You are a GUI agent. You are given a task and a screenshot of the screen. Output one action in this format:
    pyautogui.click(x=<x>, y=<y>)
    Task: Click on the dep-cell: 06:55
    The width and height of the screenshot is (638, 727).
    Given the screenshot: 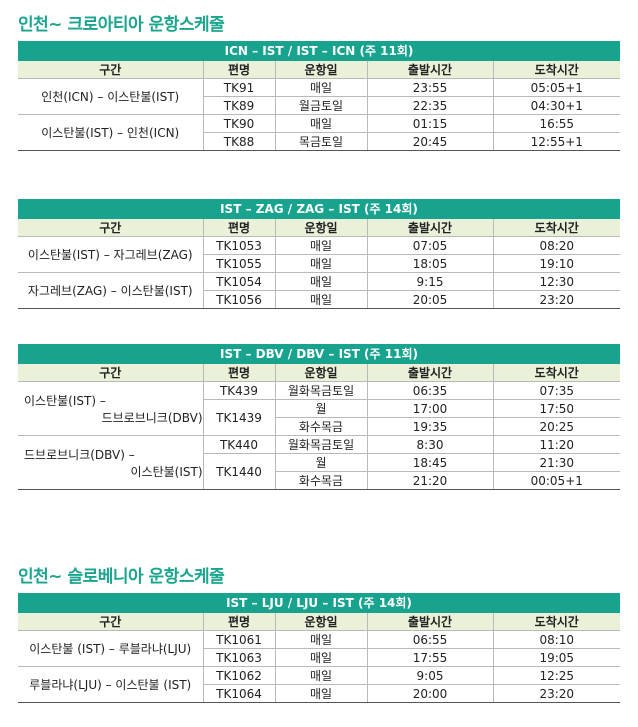 What is the action you would take?
    pyautogui.click(x=430, y=639)
    